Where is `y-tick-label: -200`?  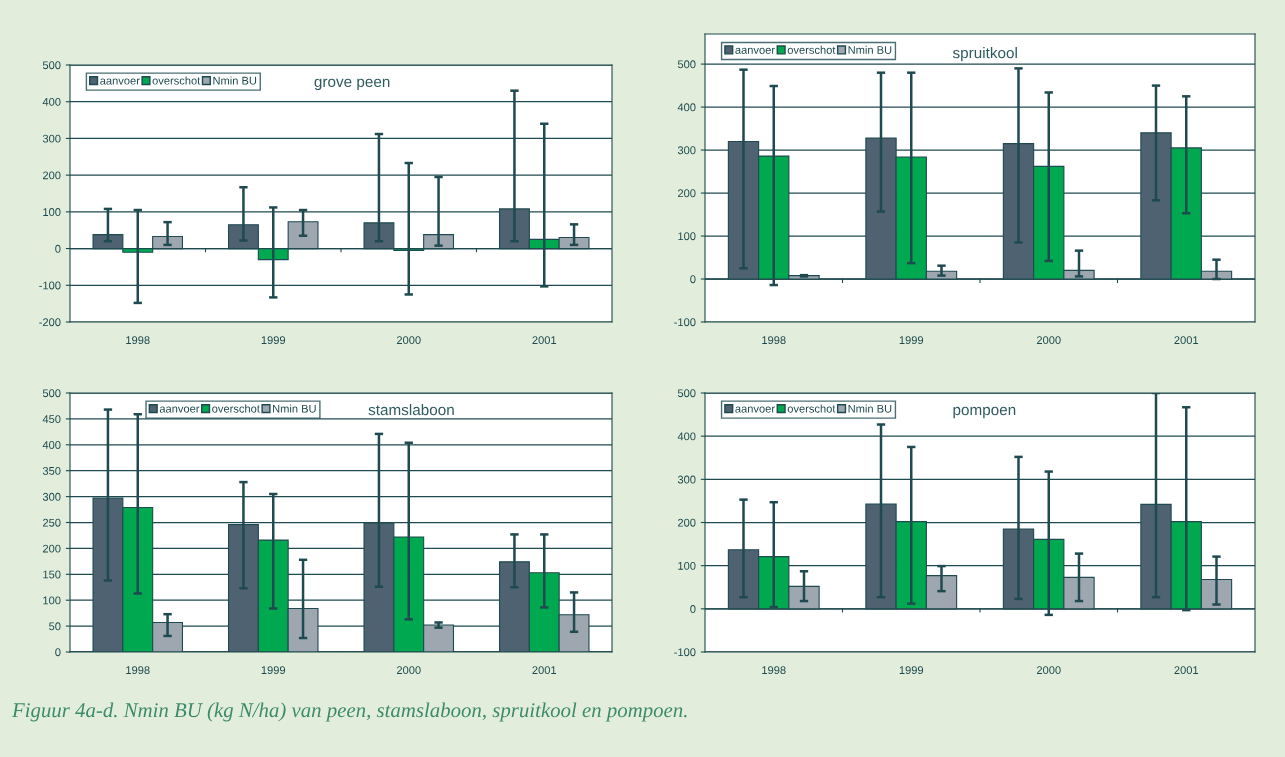 y-tick-label: -200 is located at coordinates (50, 322).